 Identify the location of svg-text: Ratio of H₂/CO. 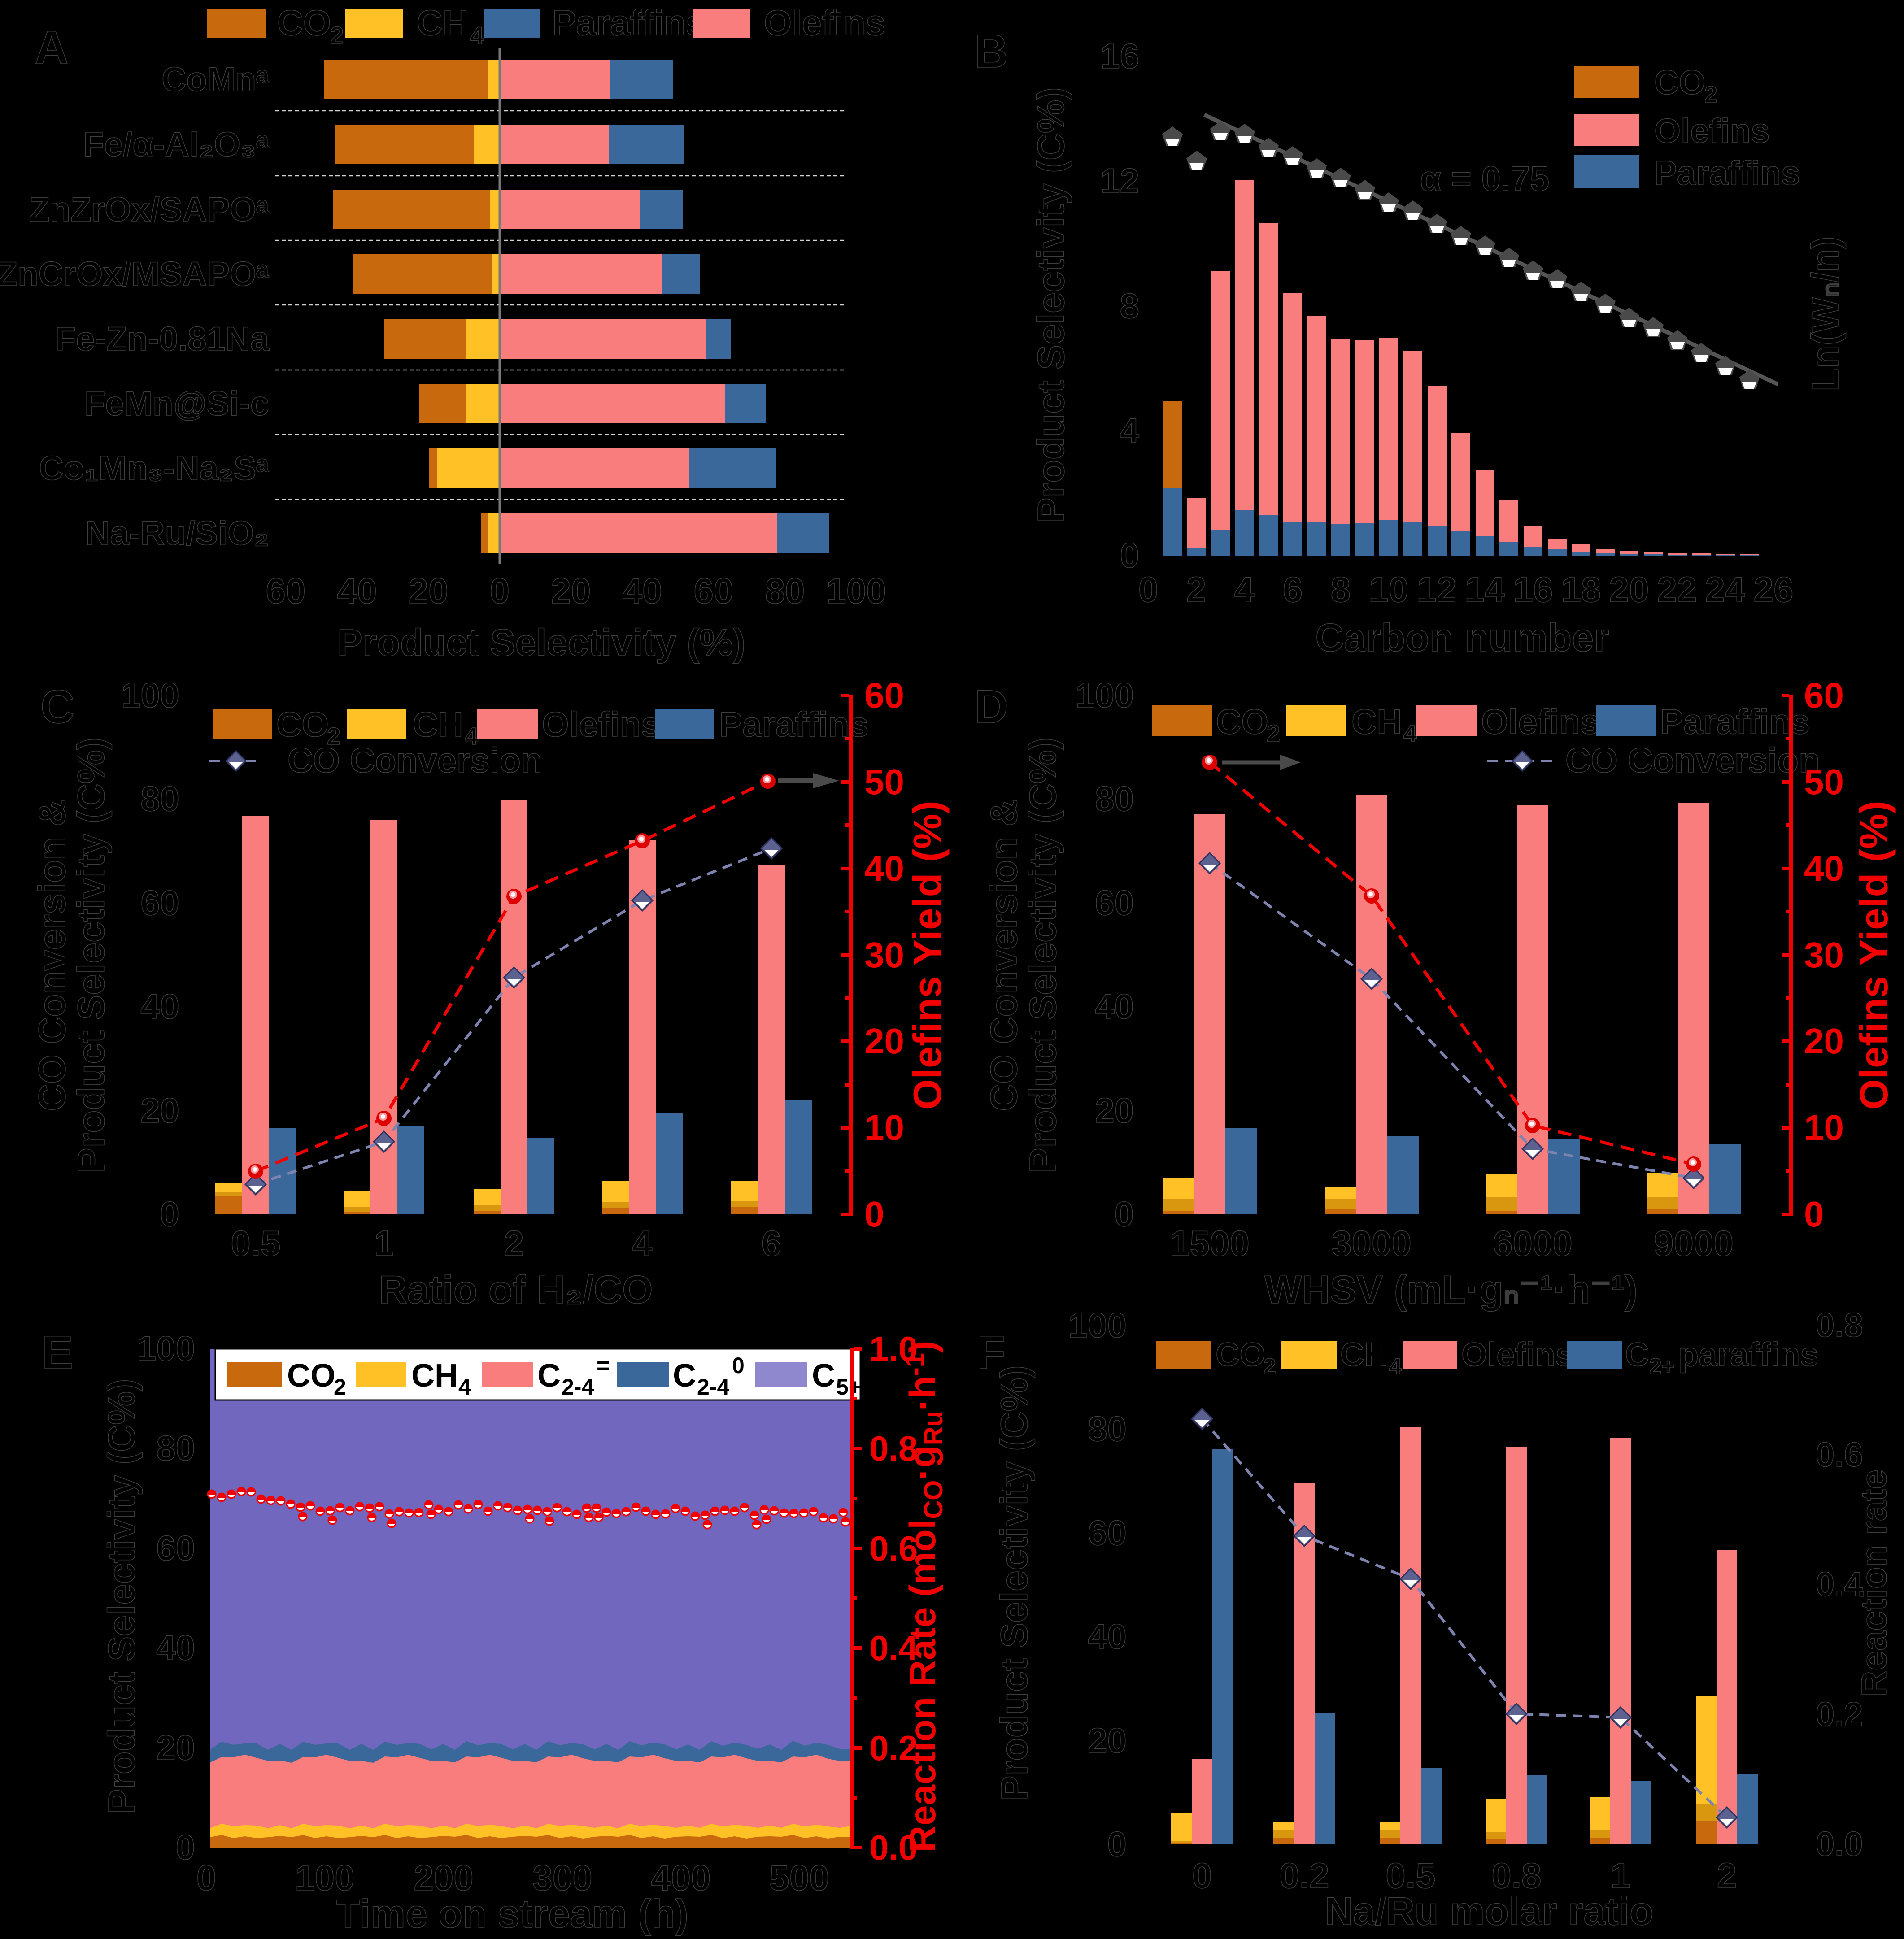
(516, 1289).